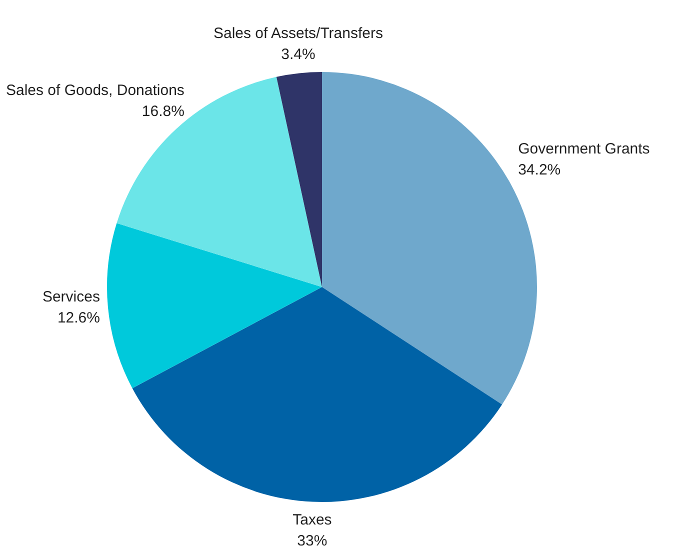 This screenshot has width=675, height=546. Describe the element at coordinates (539, 169) in the screenshot. I see `data-label: 34.2%` at that location.